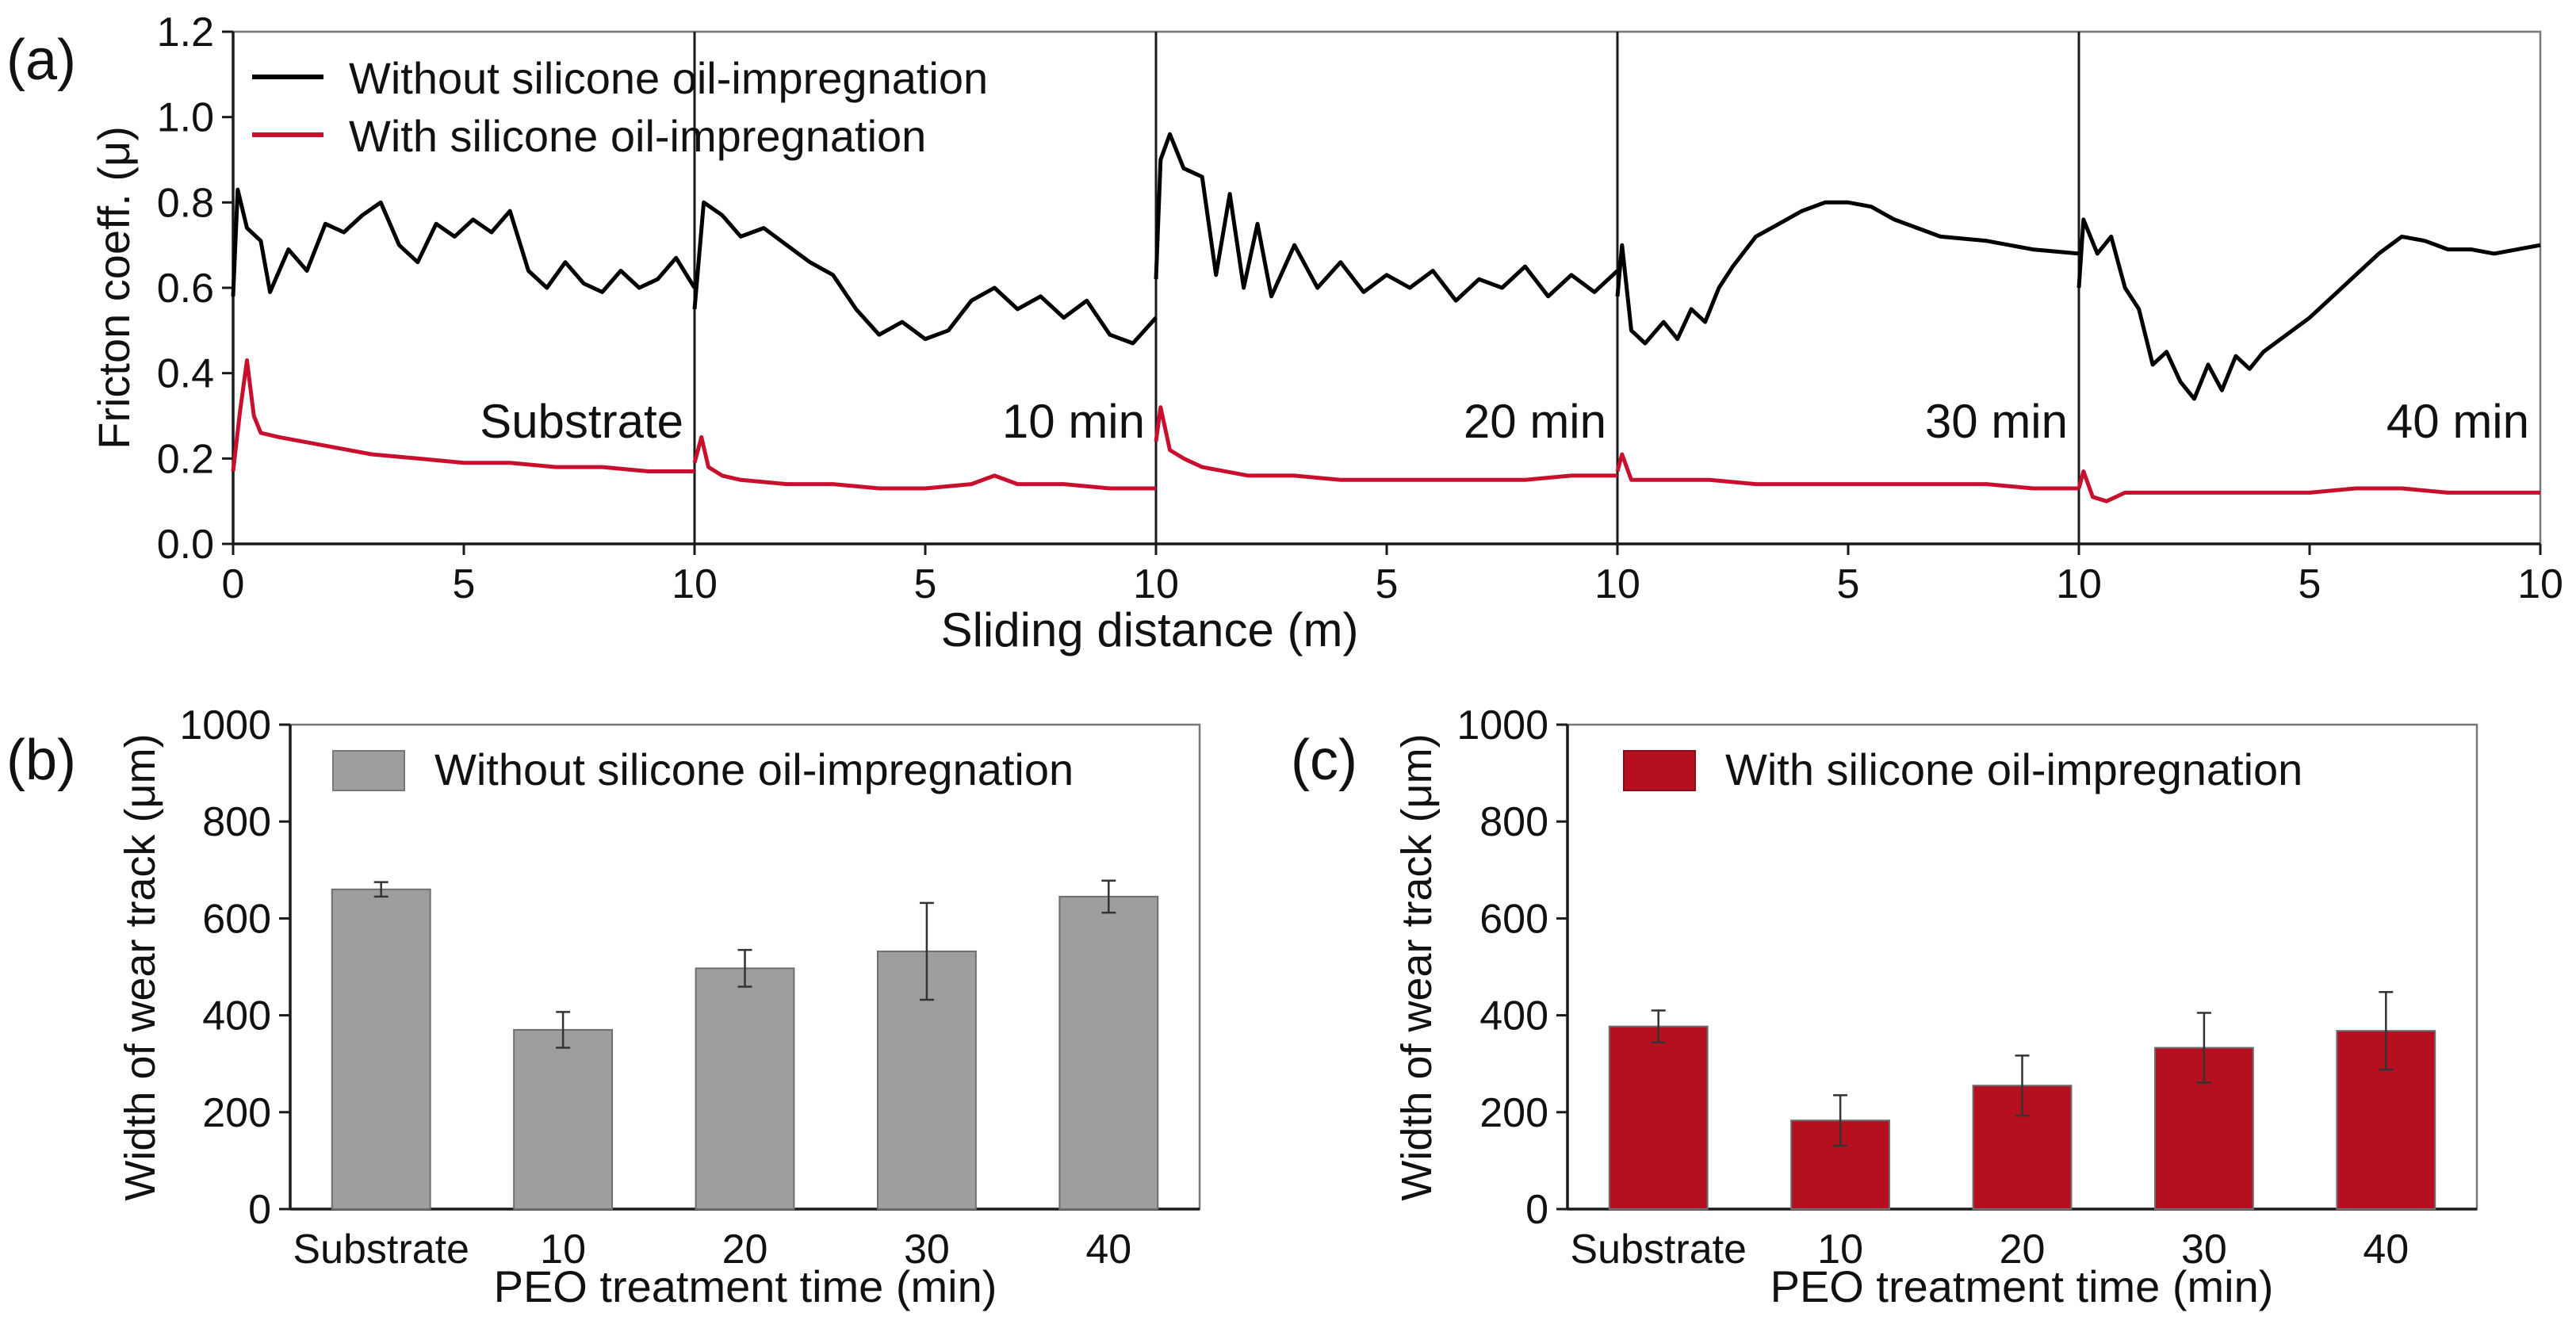  Describe the element at coordinates (2308, 486) in the screenshot. I see `series-line-with-oil-seg4` at that location.